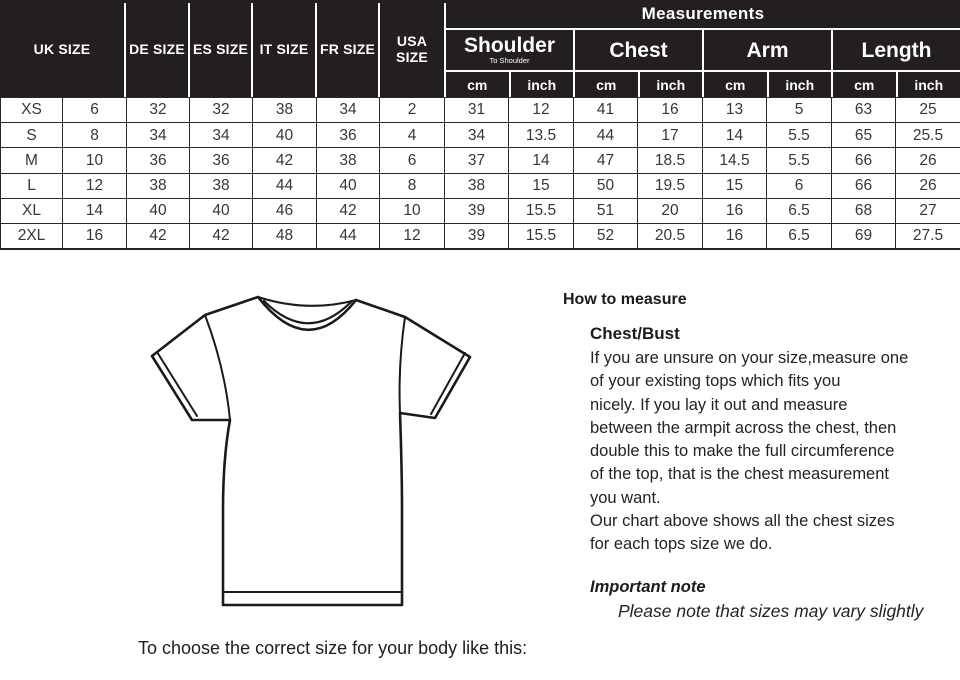 This screenshot has width=960, height=680. I want to click on tshirt-collar-inner-arc, so click(307, 312).